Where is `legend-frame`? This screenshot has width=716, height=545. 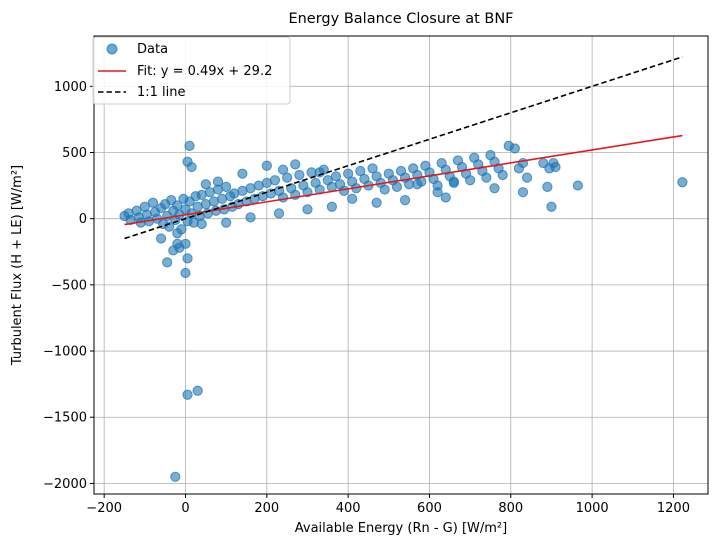 legend-frame is located at coordinates (191, 70).